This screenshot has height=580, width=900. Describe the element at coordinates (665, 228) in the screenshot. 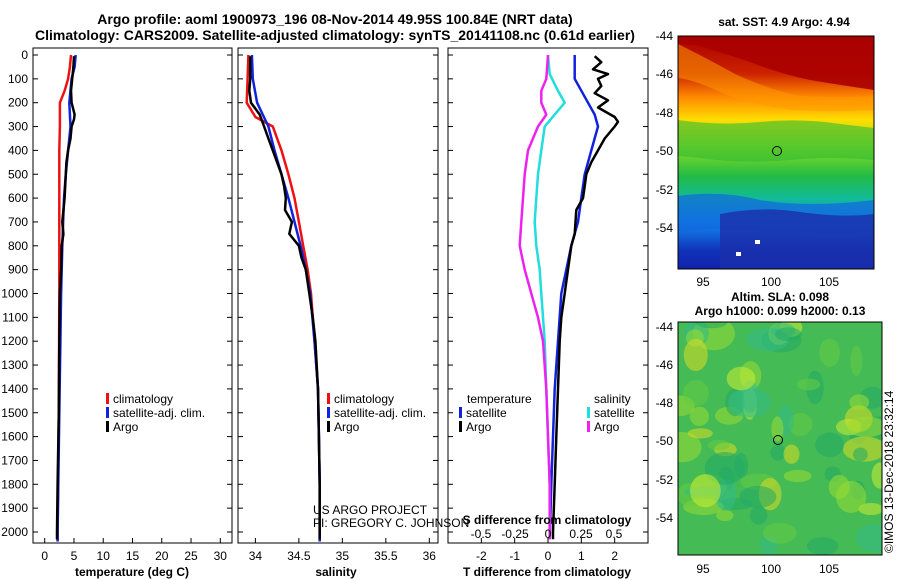

I see `lat-tick: -54` at that location.